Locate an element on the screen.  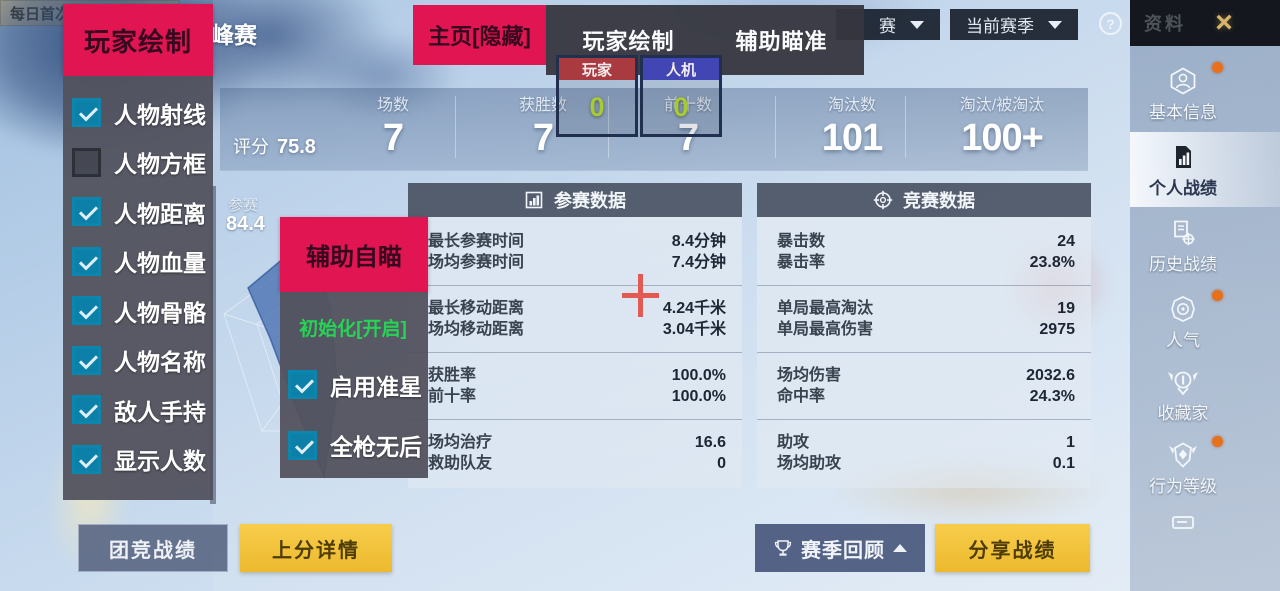
toggle-player-ray: 人物射线 is located at coordinates (142, 113).